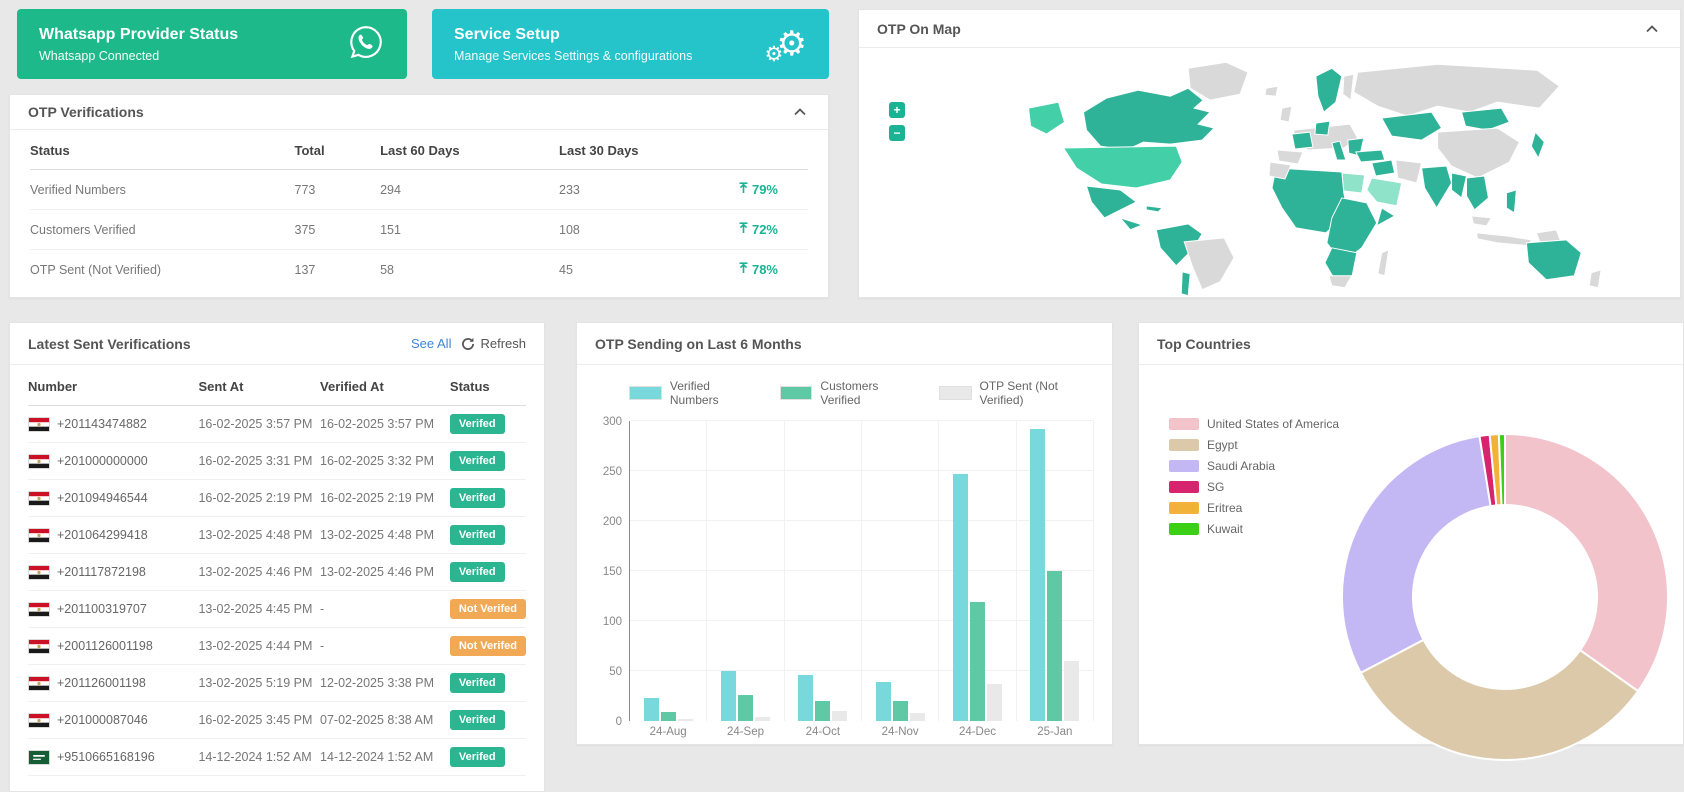 This screenshot has height=792, width=1684. Describe the element at coordinates (337, 150) in the screenshot. I see `column-header-total: Total` at that location.